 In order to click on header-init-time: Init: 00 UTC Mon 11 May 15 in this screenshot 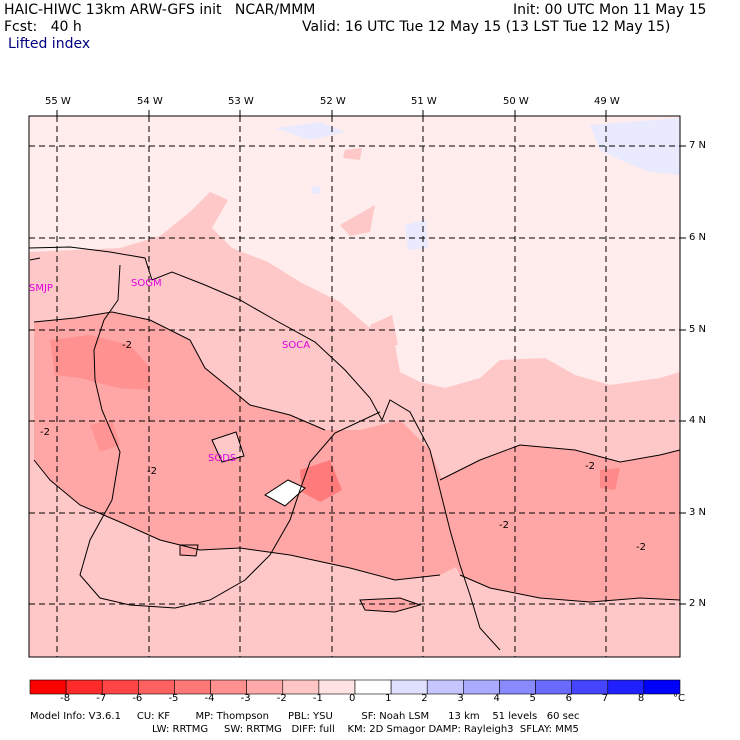, I will do `click(610, 10)`.